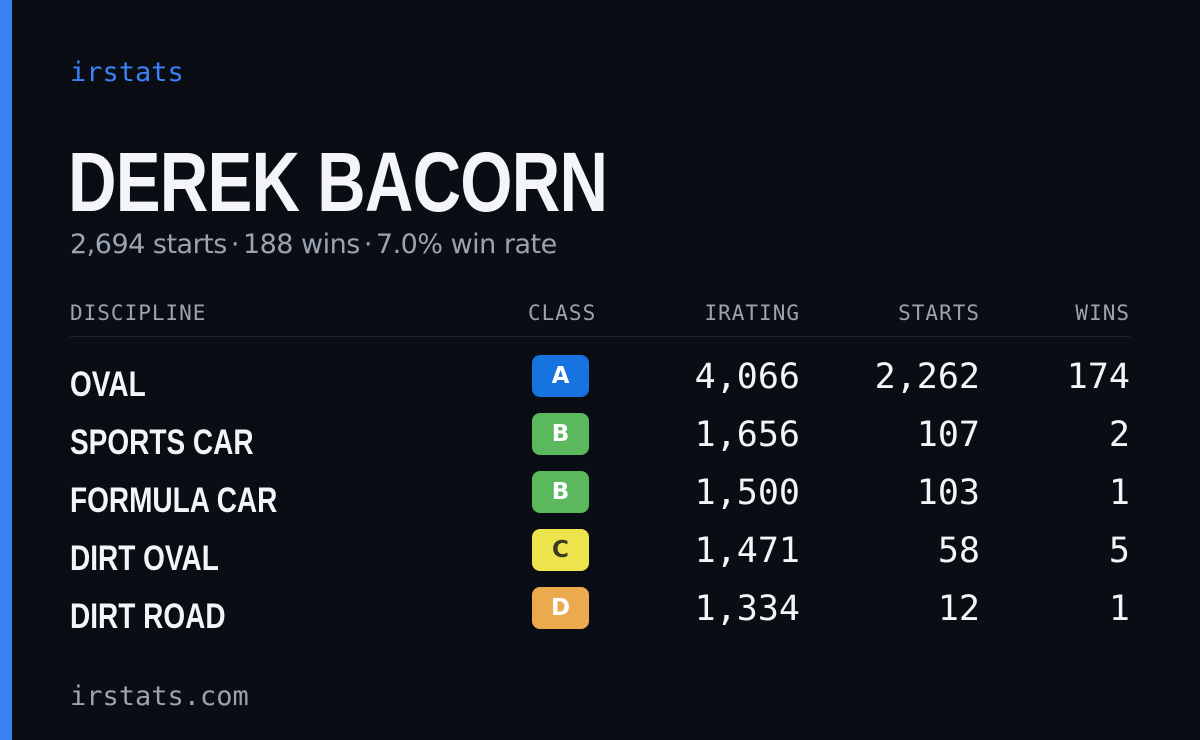 The height and width of the screenshot is (740, 1200). I want to click on table-row: FORMULA CAR B 1,500 103 1, so click(600, 496).